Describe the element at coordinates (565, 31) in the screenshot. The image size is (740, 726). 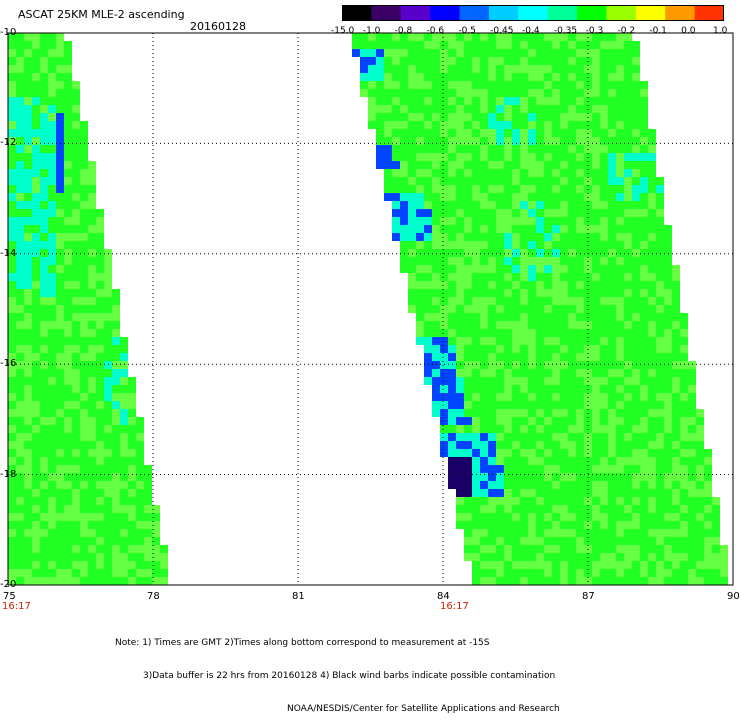
I see `colorbar-label: -0.35` at that location.